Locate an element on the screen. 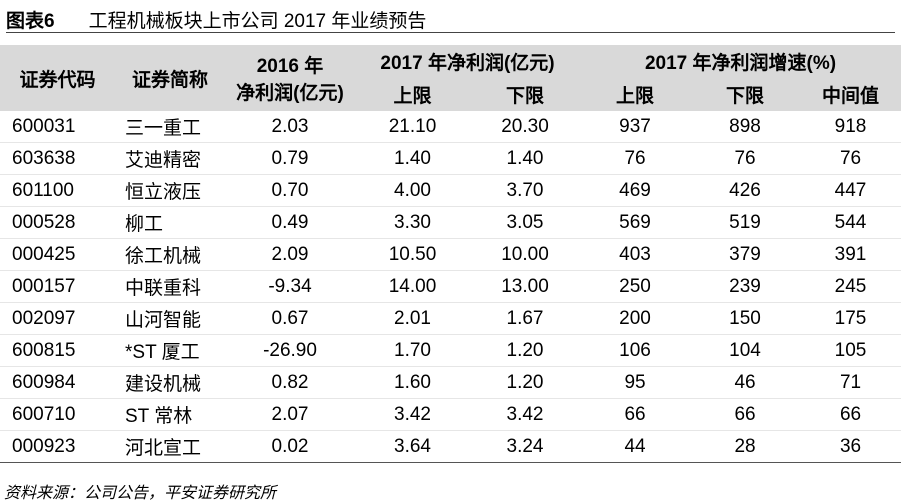 Image resolution: width=901 pixels, height=503 pixels. header-cell: 2017 年净利润增速(%) is located at coordinates (740, 61).